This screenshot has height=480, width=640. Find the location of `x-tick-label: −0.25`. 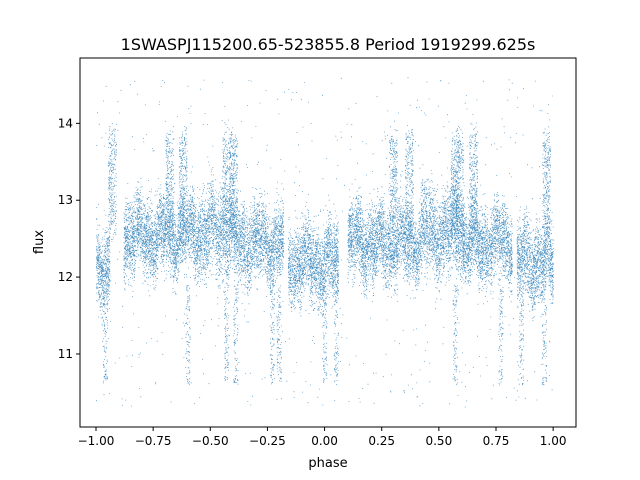

x-tick-label: −0.25 is located at coordinates (267, 441).